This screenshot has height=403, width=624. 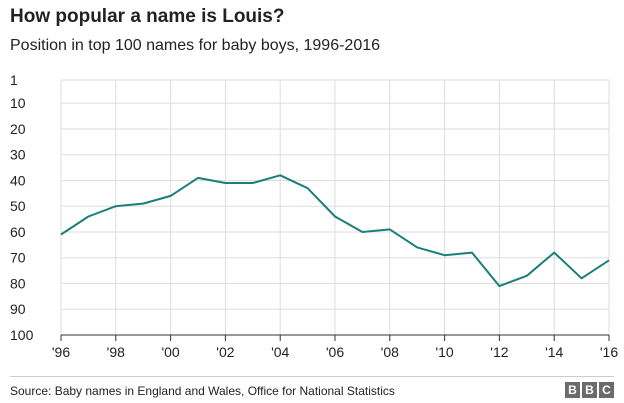 I want to click on y-tick-label: 1, so click(x=14, y=80).